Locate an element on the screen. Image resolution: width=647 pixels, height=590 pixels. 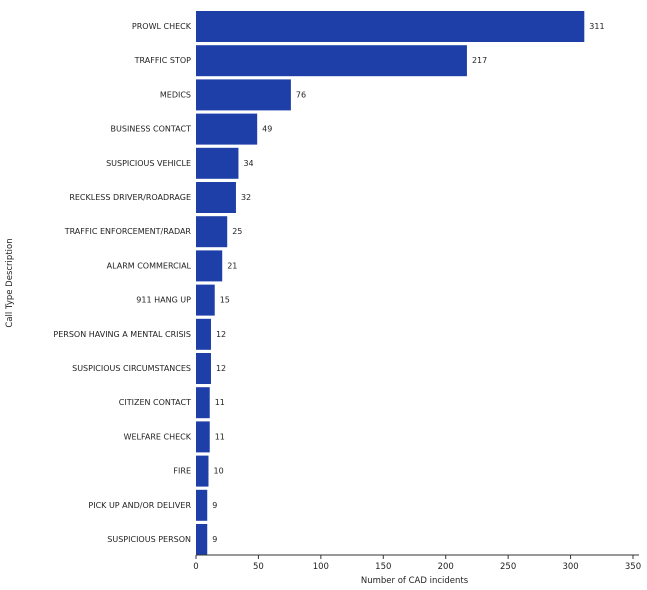
x-tick-label: 150 is located at coordinates (383, 567).